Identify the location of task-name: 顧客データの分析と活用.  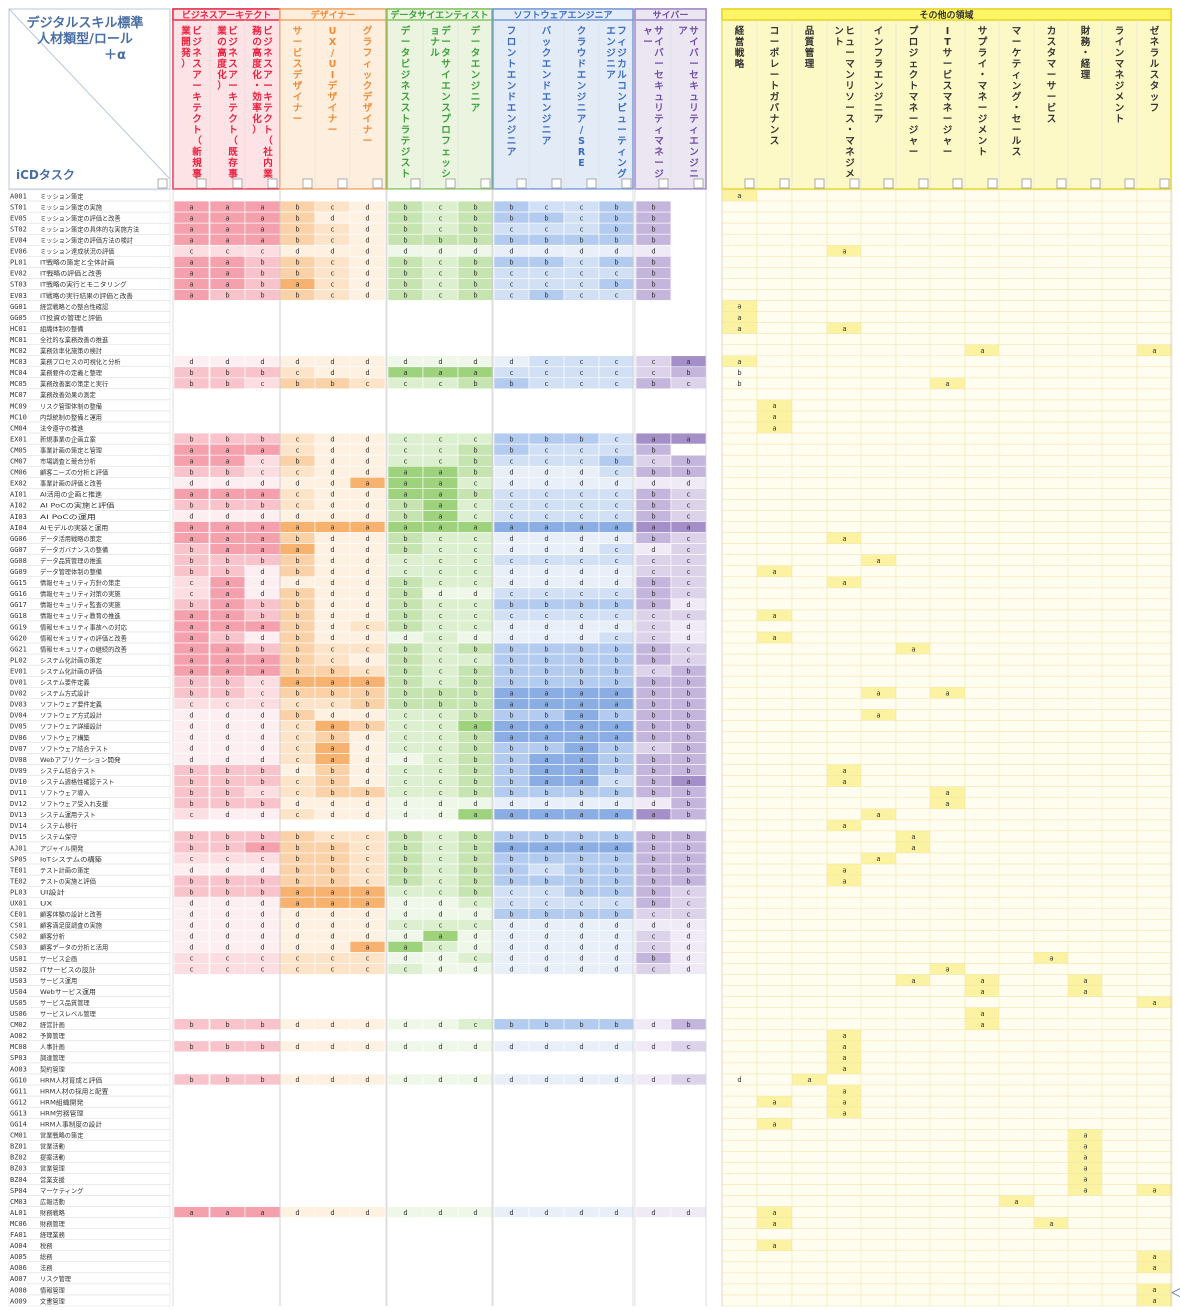
(74, 947).